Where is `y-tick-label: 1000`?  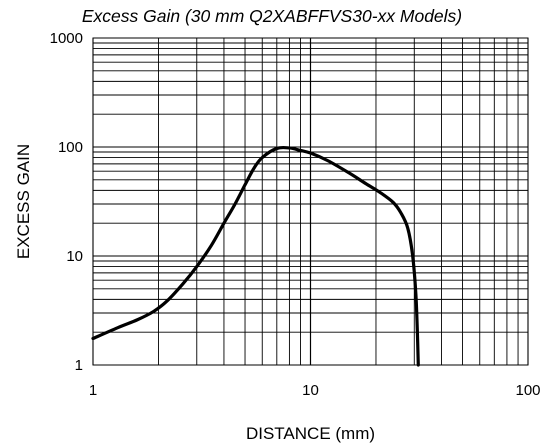
y-tick-label: 1000 is located at coordinates (66, 38).